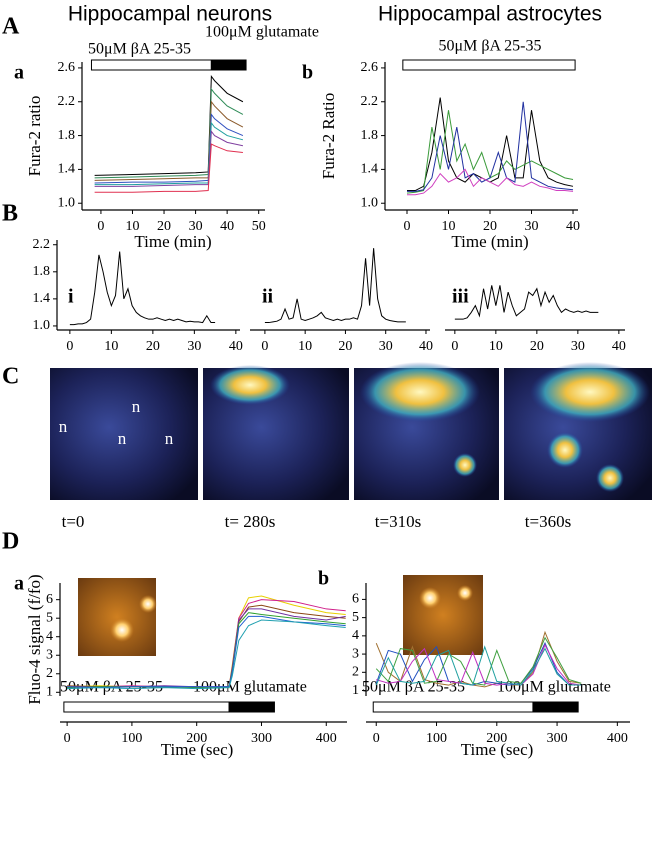 This screenshot has width=653, height=853. What do you see at coordinates (10, 542) in the screenshot?
I see `section-label: D` at bounding box center [10, 542].